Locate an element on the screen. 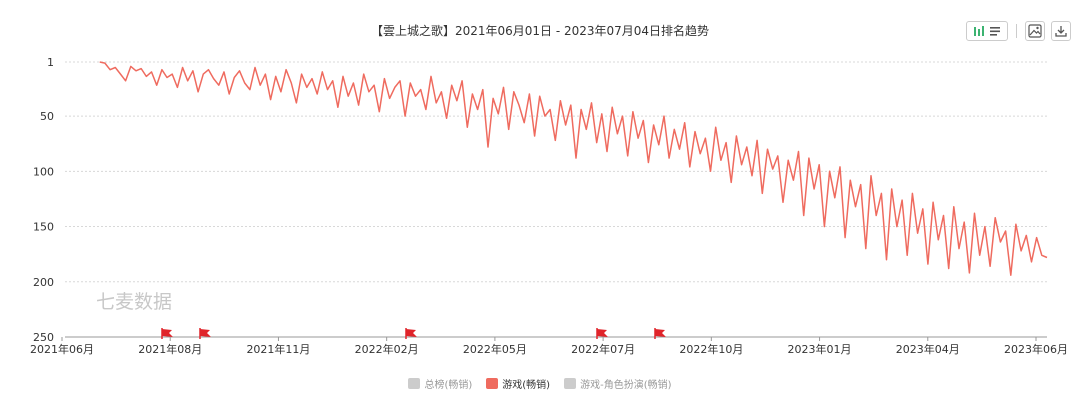 The height and width of the screenshot is (410, 1080). legend-item-games: 游戏(畅销) is located at coordinates (518, 383).